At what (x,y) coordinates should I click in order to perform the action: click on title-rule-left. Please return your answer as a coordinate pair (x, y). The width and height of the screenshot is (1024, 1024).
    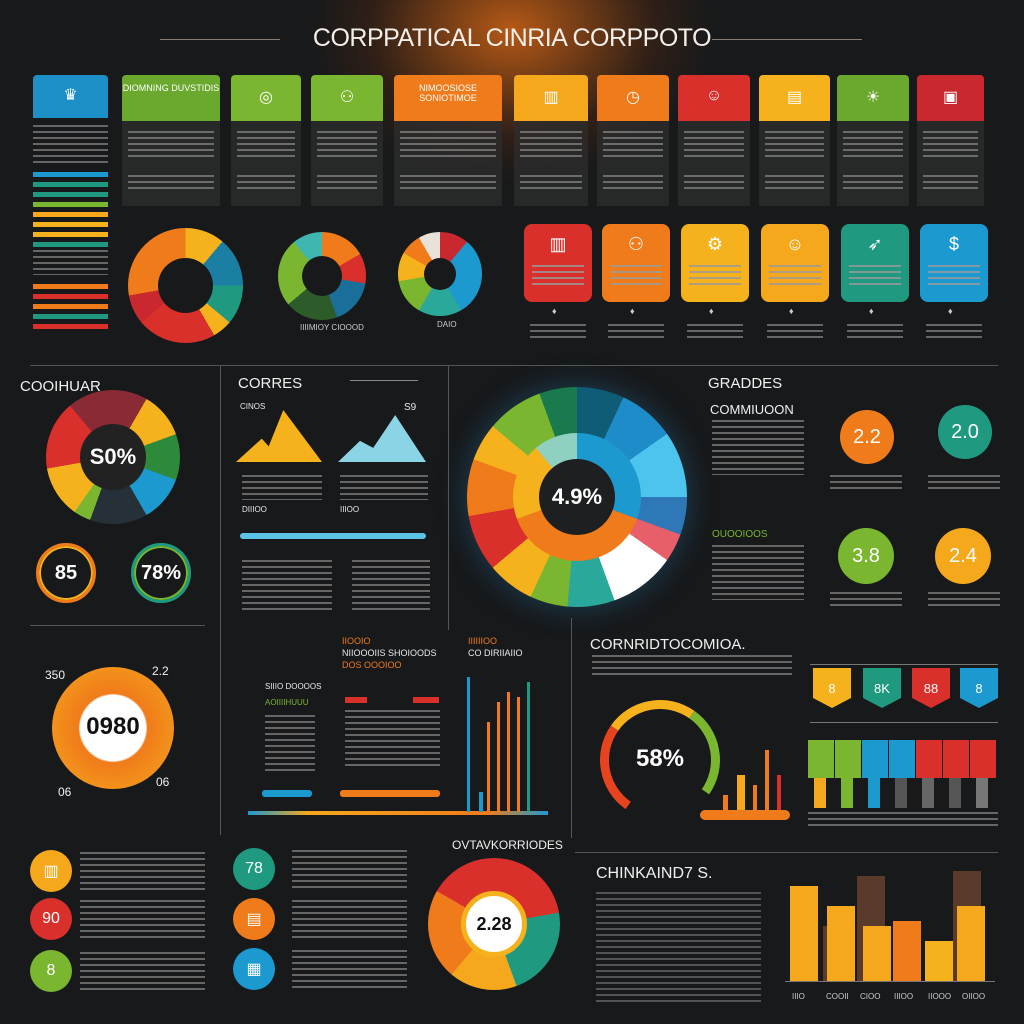
    Looking at the image, I should click on (220, 39).